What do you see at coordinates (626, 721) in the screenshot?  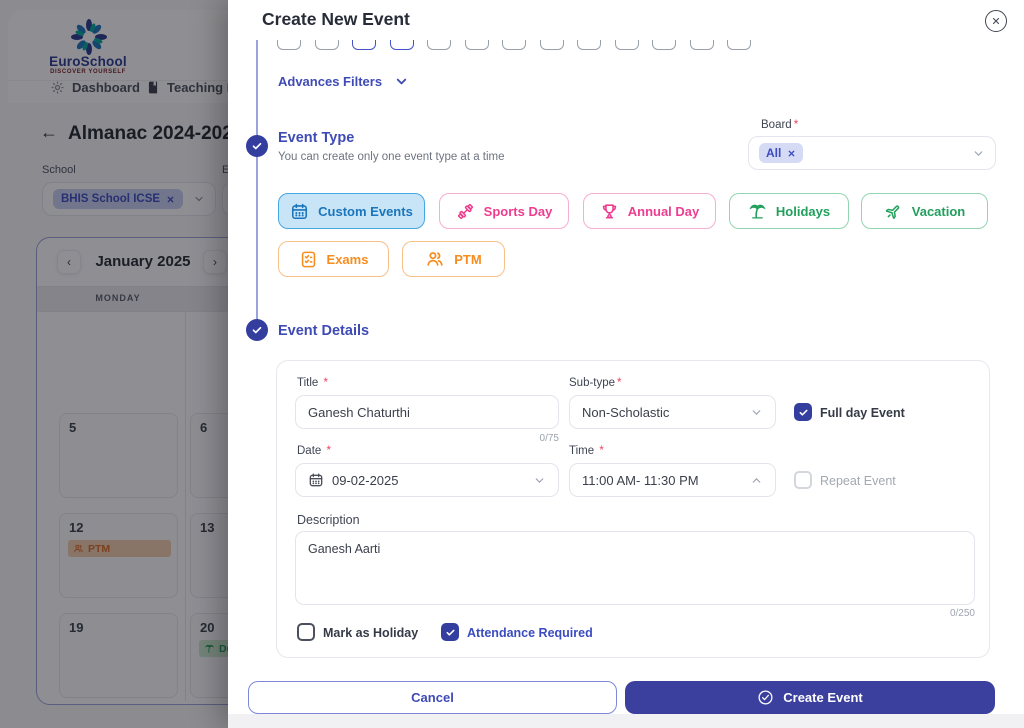 I see `modal-bottom-strip` at bounding box center [626, 721].